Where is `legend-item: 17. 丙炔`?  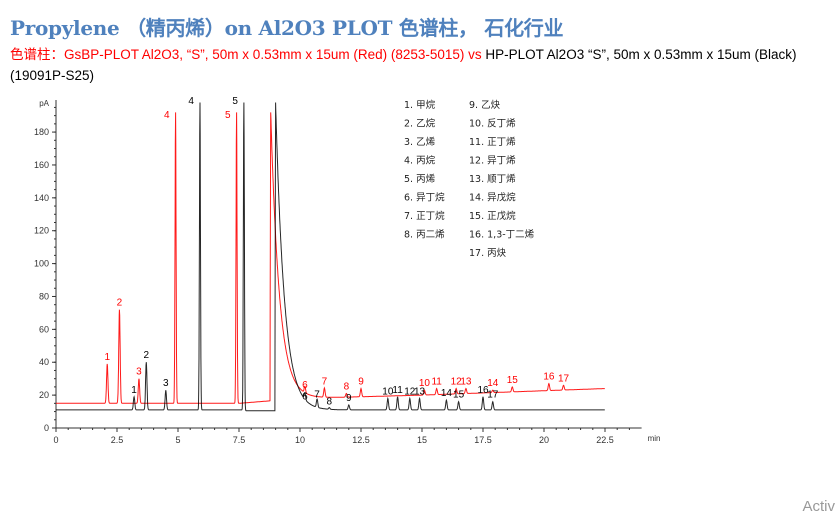
legend-item: 17. 丙炔 is located at coordinates (488, 253).